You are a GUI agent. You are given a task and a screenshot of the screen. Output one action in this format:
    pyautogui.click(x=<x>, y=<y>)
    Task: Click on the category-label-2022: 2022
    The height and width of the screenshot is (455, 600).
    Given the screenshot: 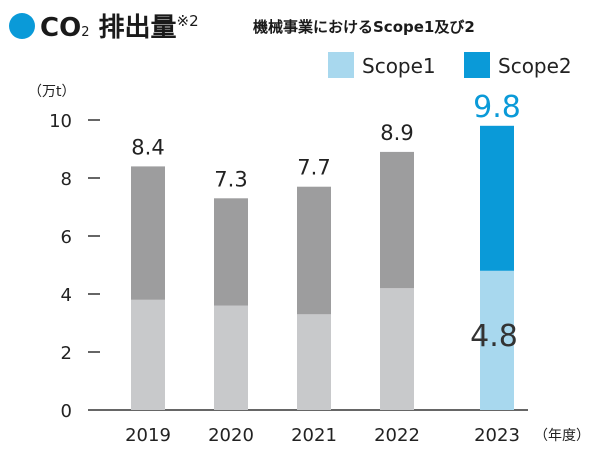 What is the action you would take?
    pyautogui.click(x=397, y=435)
    